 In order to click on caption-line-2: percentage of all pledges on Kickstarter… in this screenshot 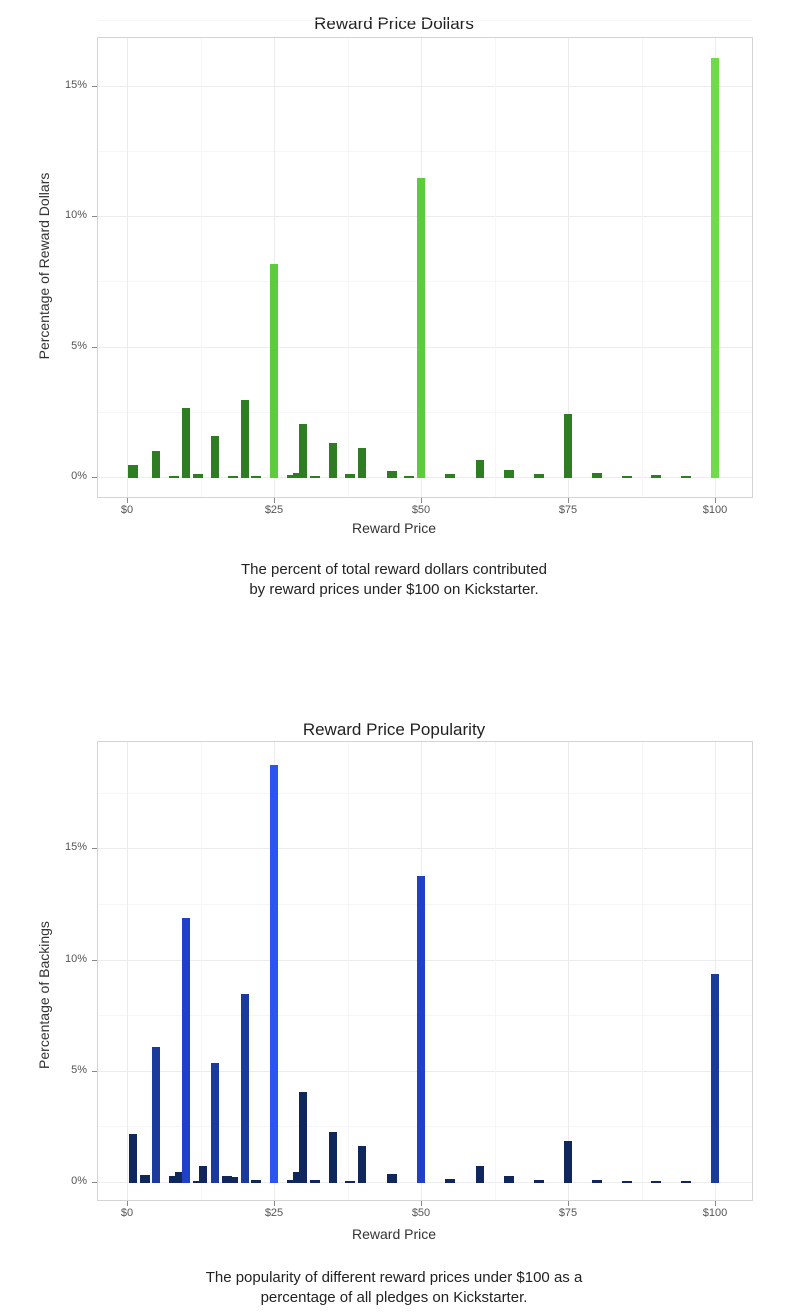, I will do `click(394, 1297)`.